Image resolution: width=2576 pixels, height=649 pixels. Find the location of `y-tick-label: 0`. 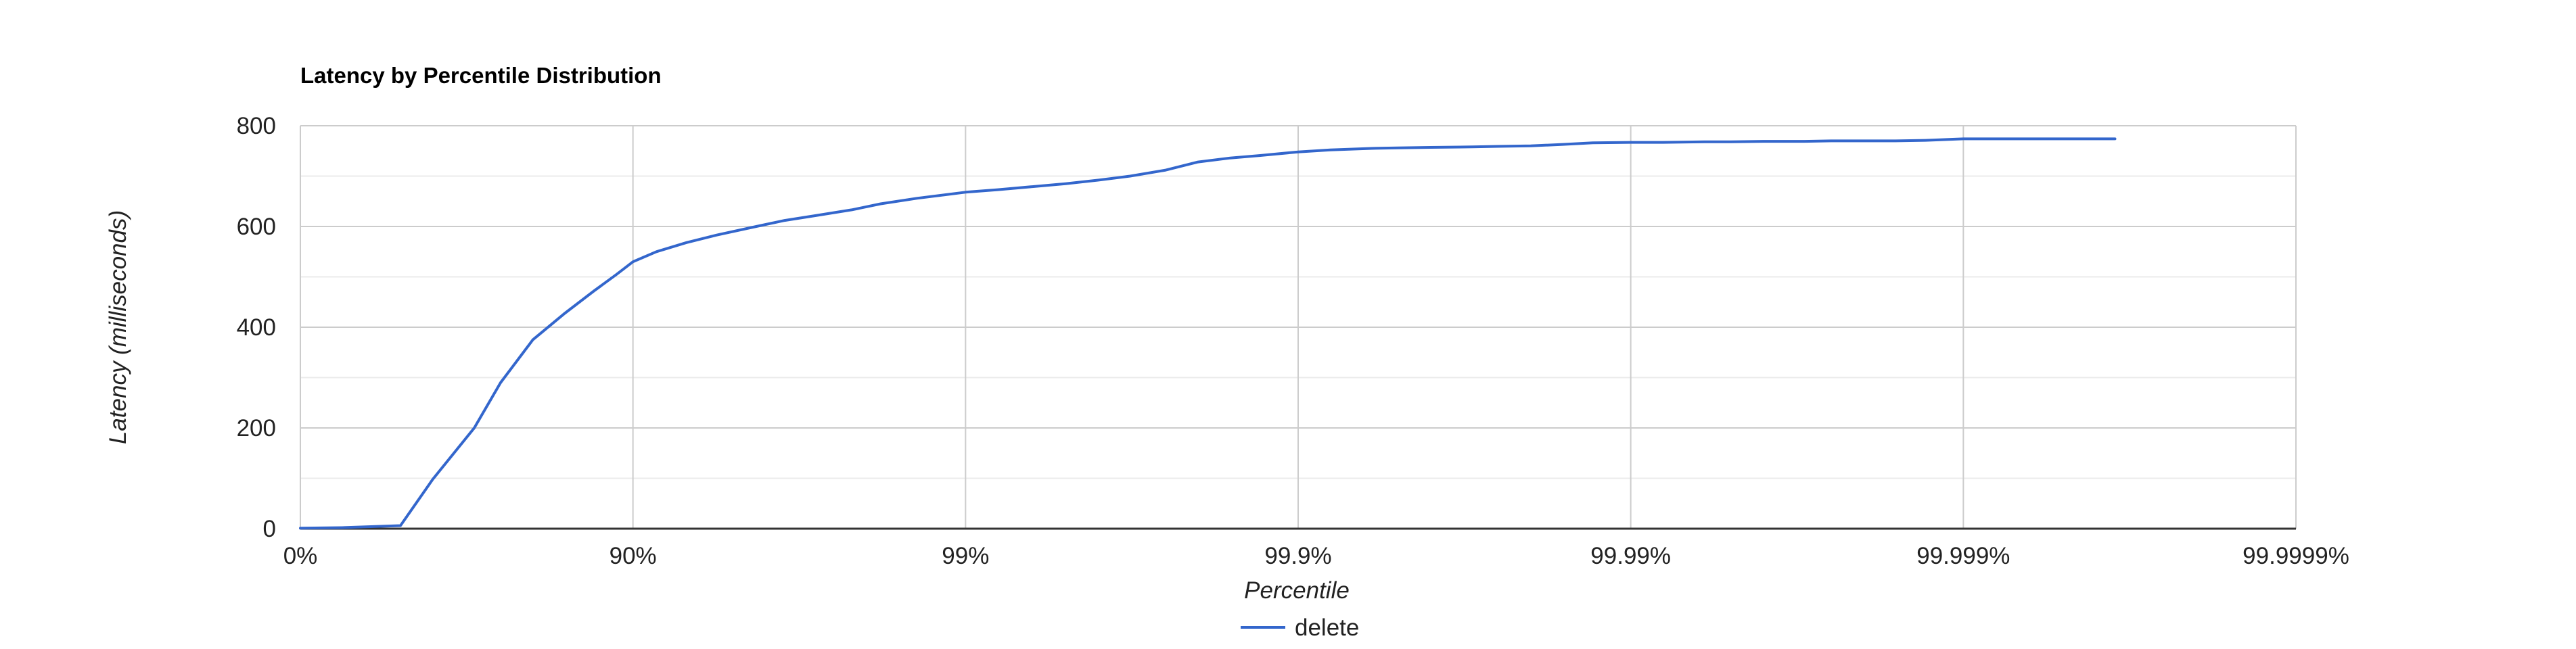

y-tick-label: 0 is located at coordinates (269, 529).